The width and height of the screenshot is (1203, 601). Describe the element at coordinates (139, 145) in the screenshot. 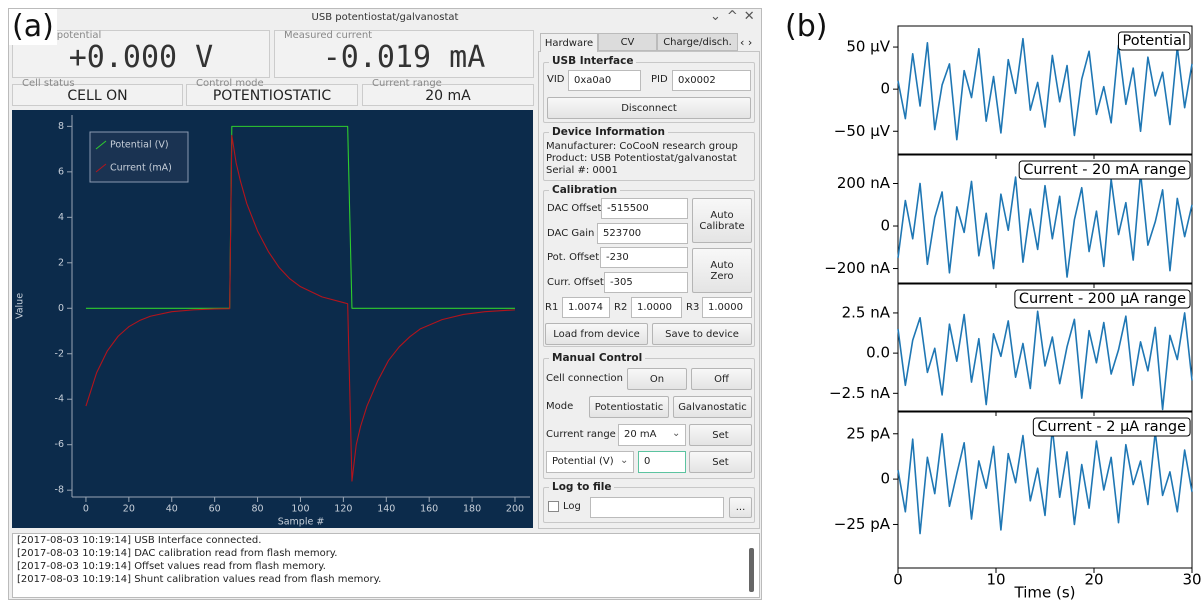

I see `legend-label: Potential (V)` at that location.